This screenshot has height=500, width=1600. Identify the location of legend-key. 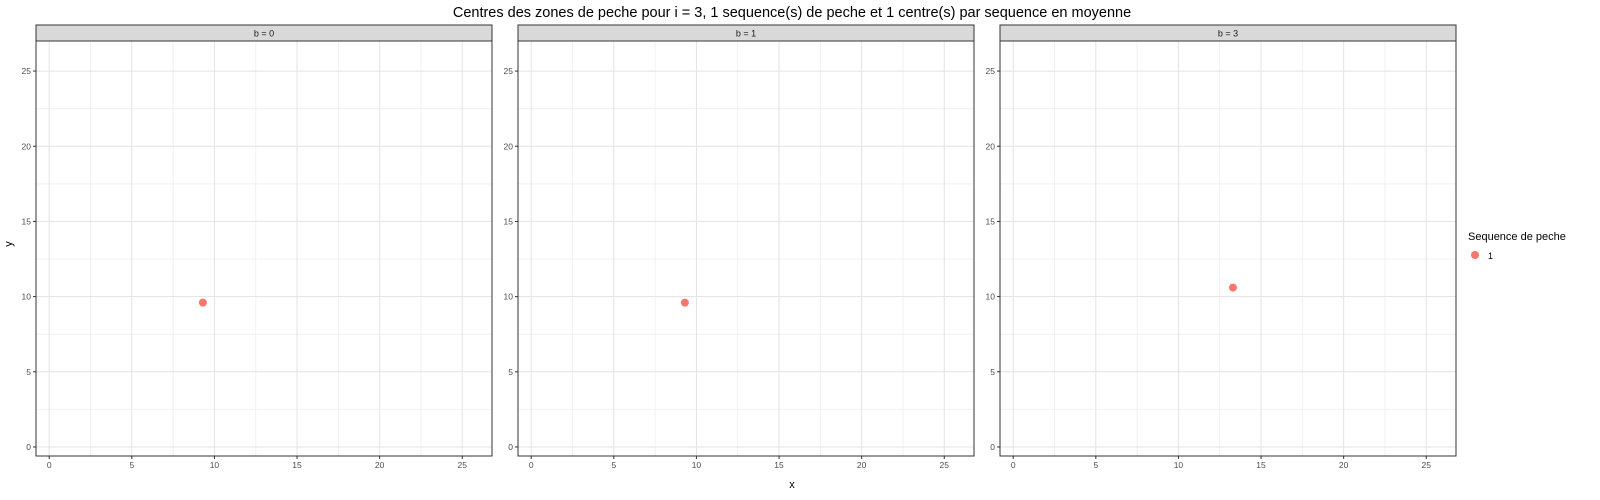
(1475, 255).